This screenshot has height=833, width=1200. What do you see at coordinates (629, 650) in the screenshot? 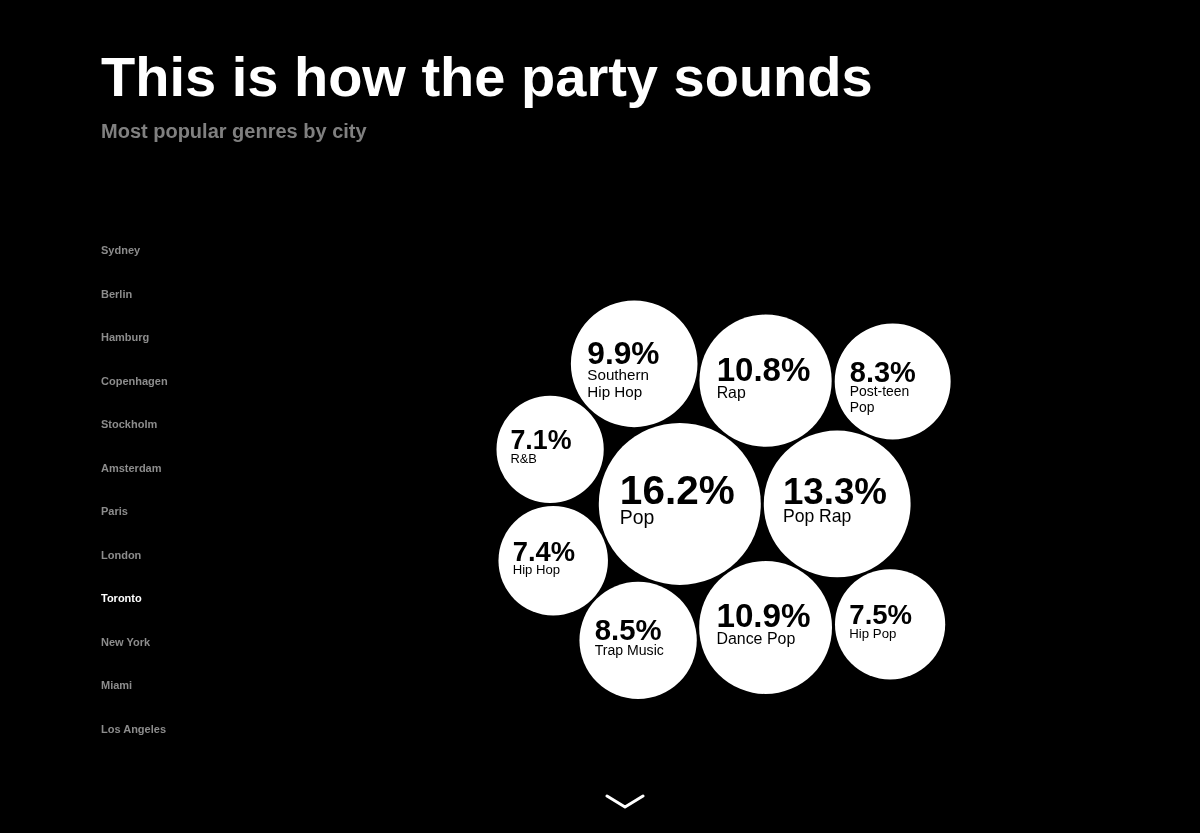
I see `category-label: Trap Music` at bounding box center [629, 650].